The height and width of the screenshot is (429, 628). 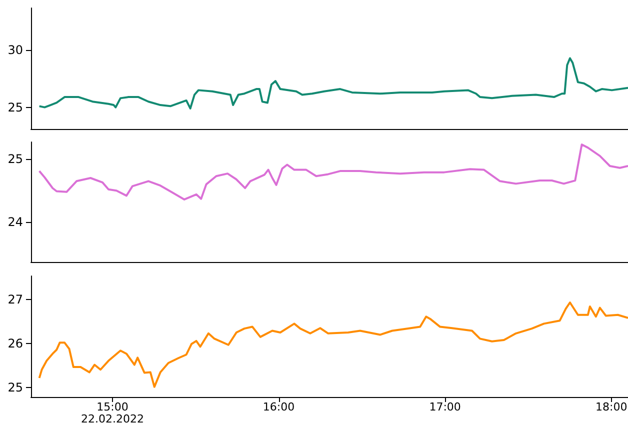 What do you see at coordinates (445, 407) in the screenshot?
I see `x-tick-label: 17:00` at bounding box center [445, 407].